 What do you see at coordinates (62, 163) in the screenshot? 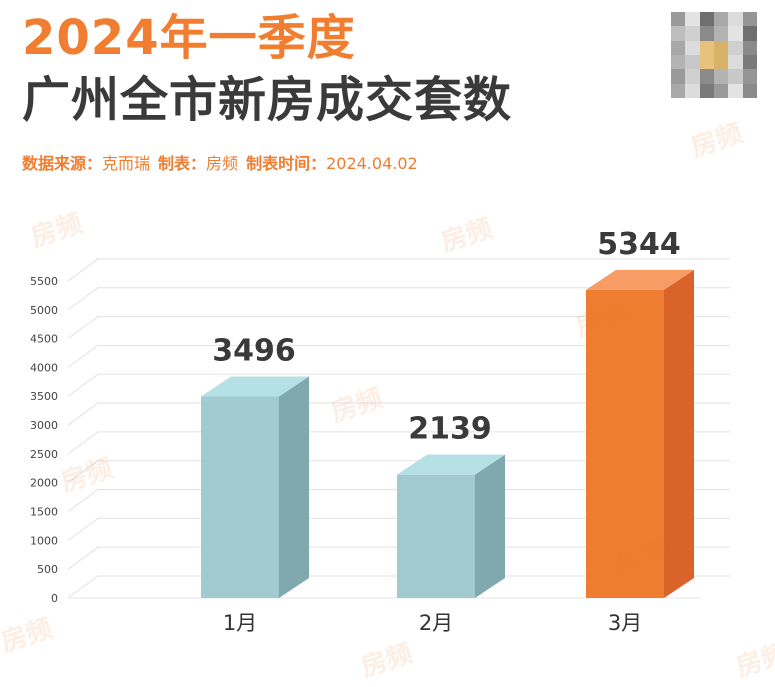
I see `source-label: 数据来源：` at bounding box center [62, 163].